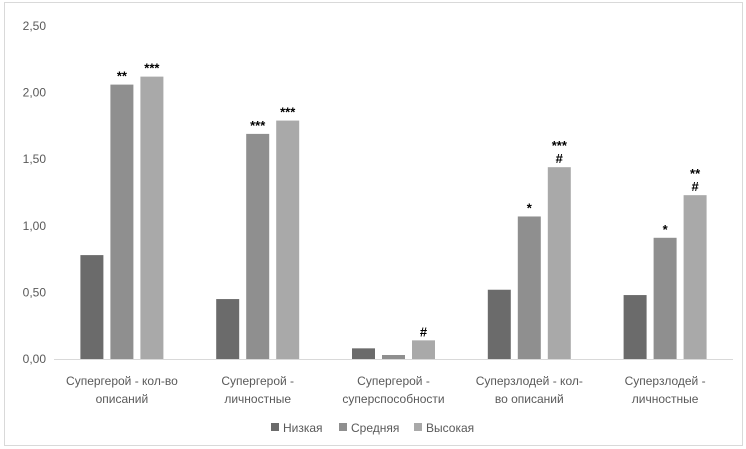 This screenshot has width=746, height=449. I want to click on legend-label: Средняя, so click(375, 428).